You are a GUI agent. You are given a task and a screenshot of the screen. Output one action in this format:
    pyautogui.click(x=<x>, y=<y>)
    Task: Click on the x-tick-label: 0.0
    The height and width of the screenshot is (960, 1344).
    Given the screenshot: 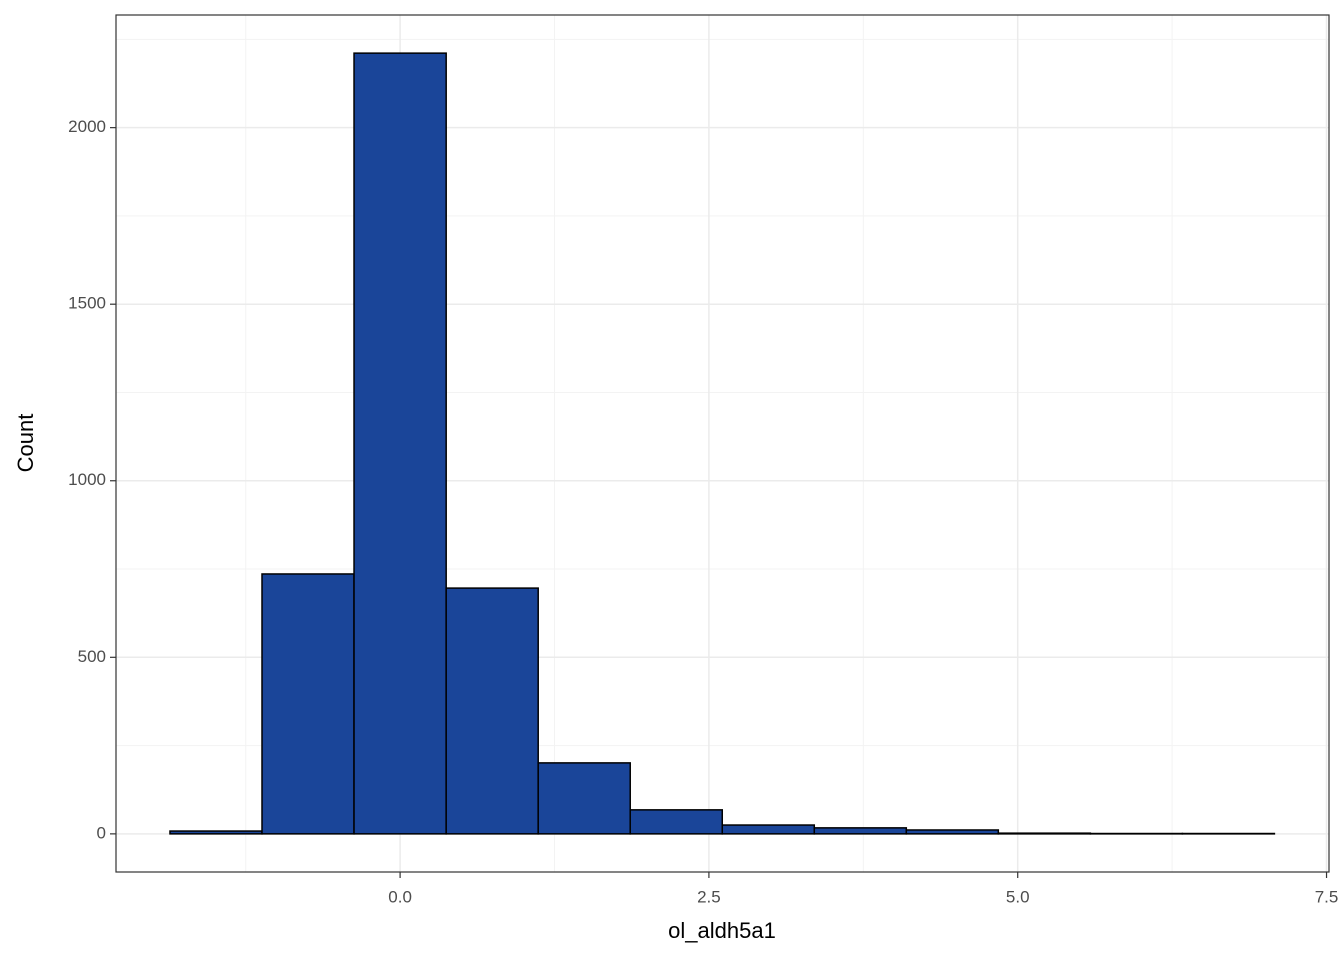 What is the action you would take?
    pyautogui.click(x=400, y=896)
    